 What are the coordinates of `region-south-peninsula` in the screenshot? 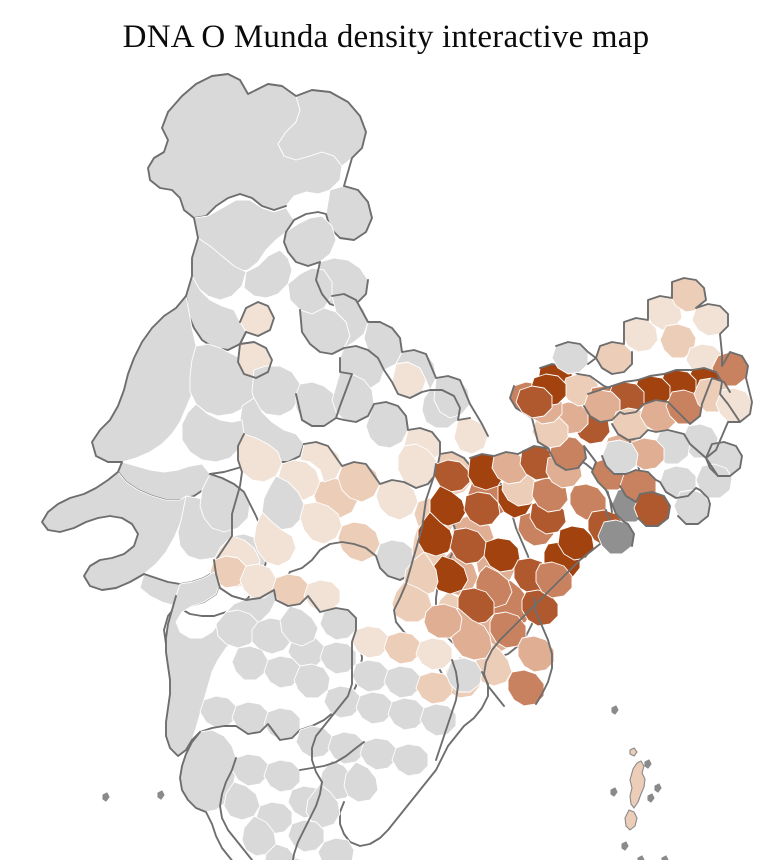 It's located at (272, 794).